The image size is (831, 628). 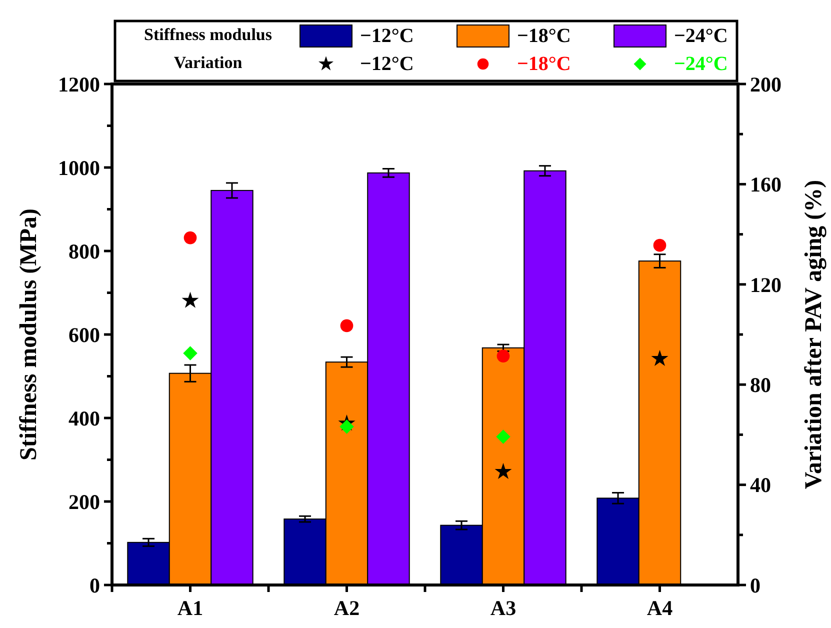 I want to click on x-tick-label: A3, so click(x=503, y=608).